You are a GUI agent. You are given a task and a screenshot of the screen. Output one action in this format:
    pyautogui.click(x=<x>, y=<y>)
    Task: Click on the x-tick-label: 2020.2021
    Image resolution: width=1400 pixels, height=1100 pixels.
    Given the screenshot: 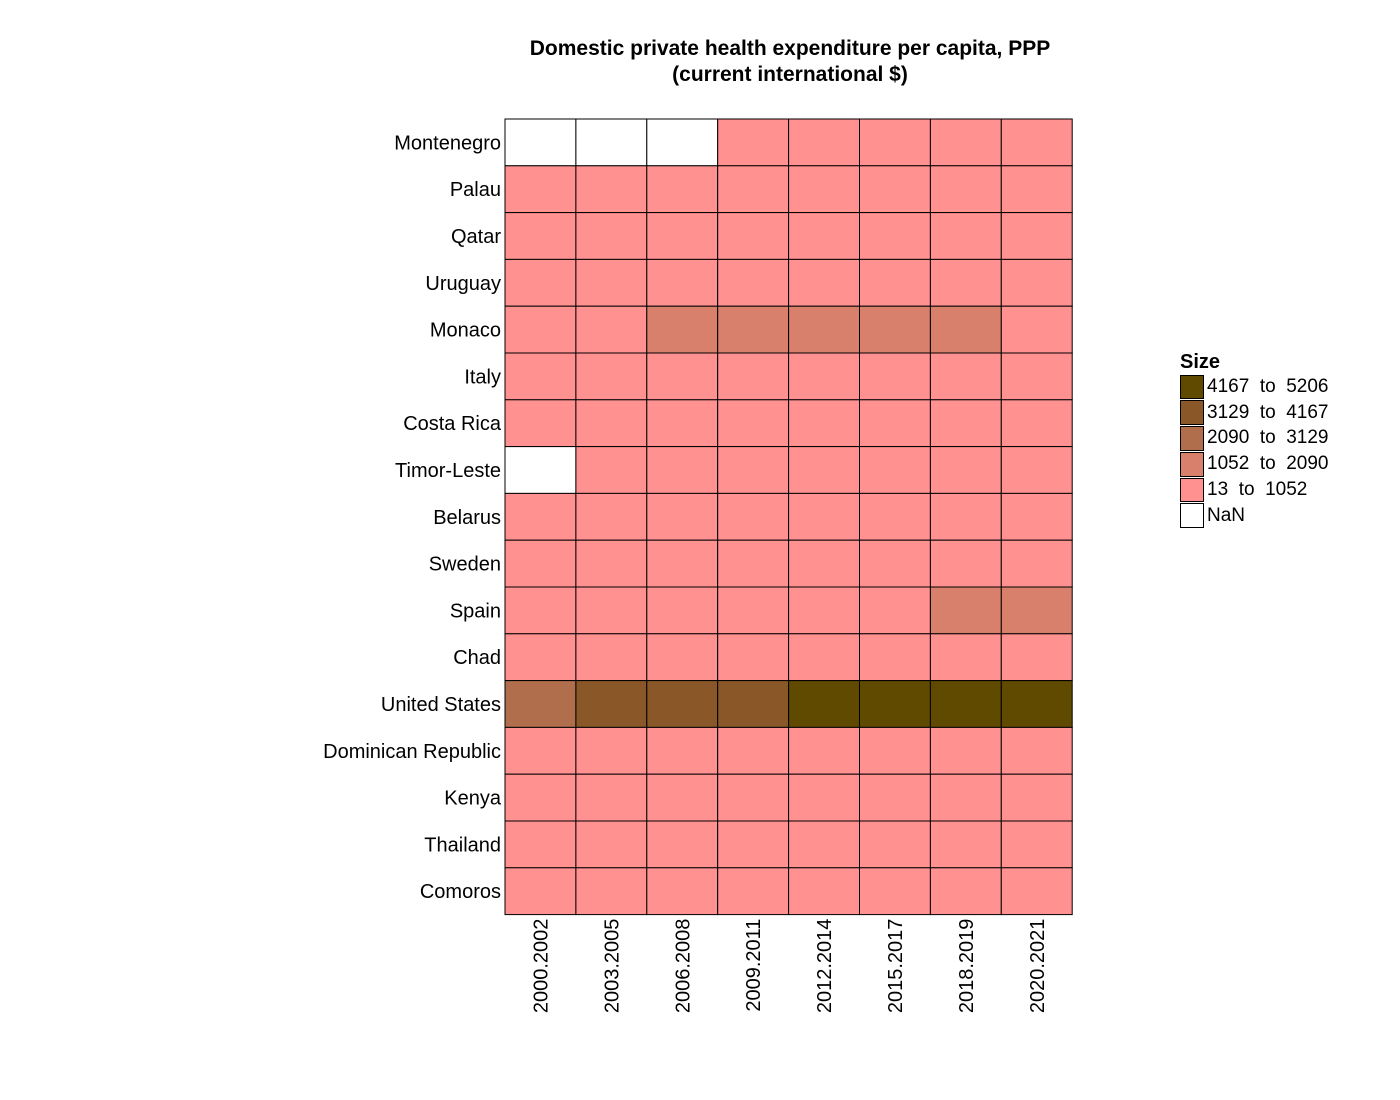 What is the action you would take?
    pyautogui.click(x=1038, y=966)
    